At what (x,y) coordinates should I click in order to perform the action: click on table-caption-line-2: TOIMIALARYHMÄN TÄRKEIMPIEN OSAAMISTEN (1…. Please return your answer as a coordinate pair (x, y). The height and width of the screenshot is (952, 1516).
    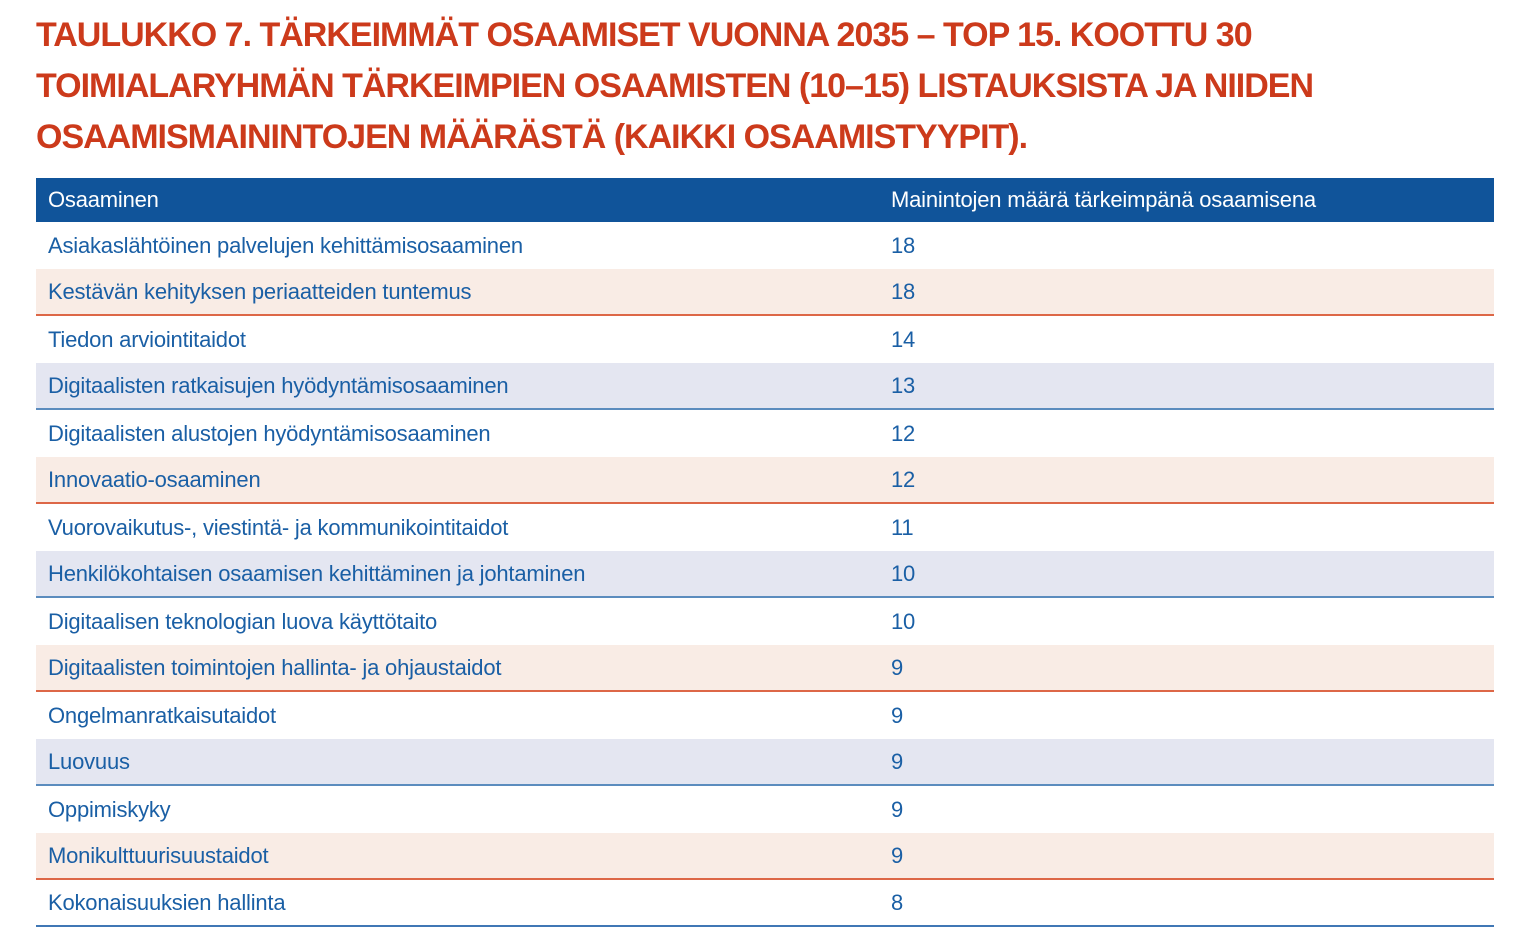
    Looking at the image, I should click on (675, 86).